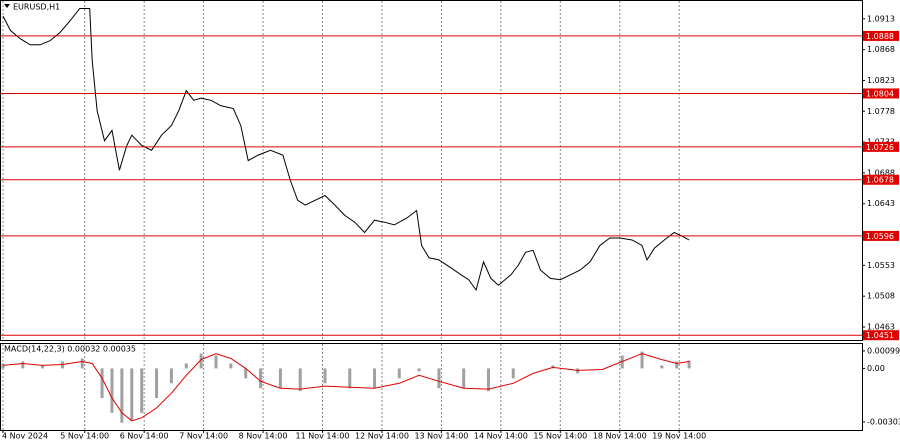 The width and height of the screenshot is (900, 441). Describe the element at coordinates (881, 80) in the screenshot. I see `y-tick-label: 1.0823` at that location.